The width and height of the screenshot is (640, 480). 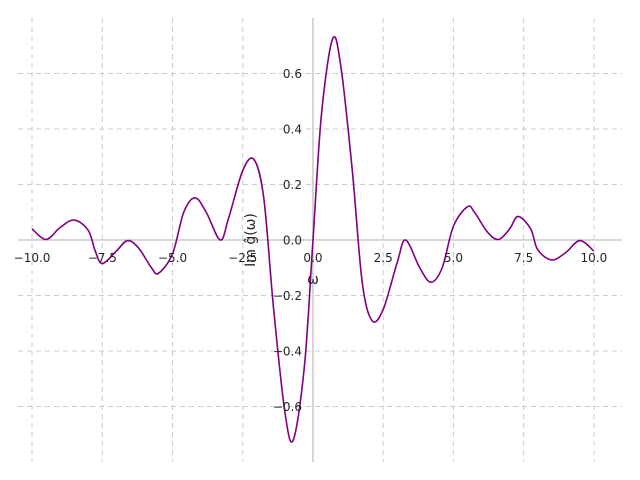 What do you see at coordinates (287, 407) in the screenshot?
I see `y-tick-label: −0.6` at bounding box center [287, 407].